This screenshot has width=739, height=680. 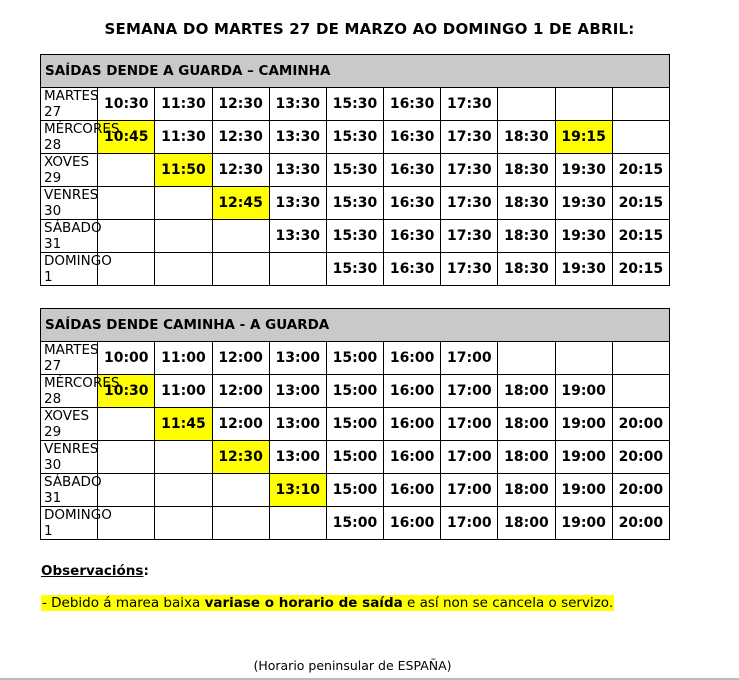 I want to click on table-header-row: SAÍDAS DENDE A GUARDA – CAMINHA, so click(x=355, y=71).